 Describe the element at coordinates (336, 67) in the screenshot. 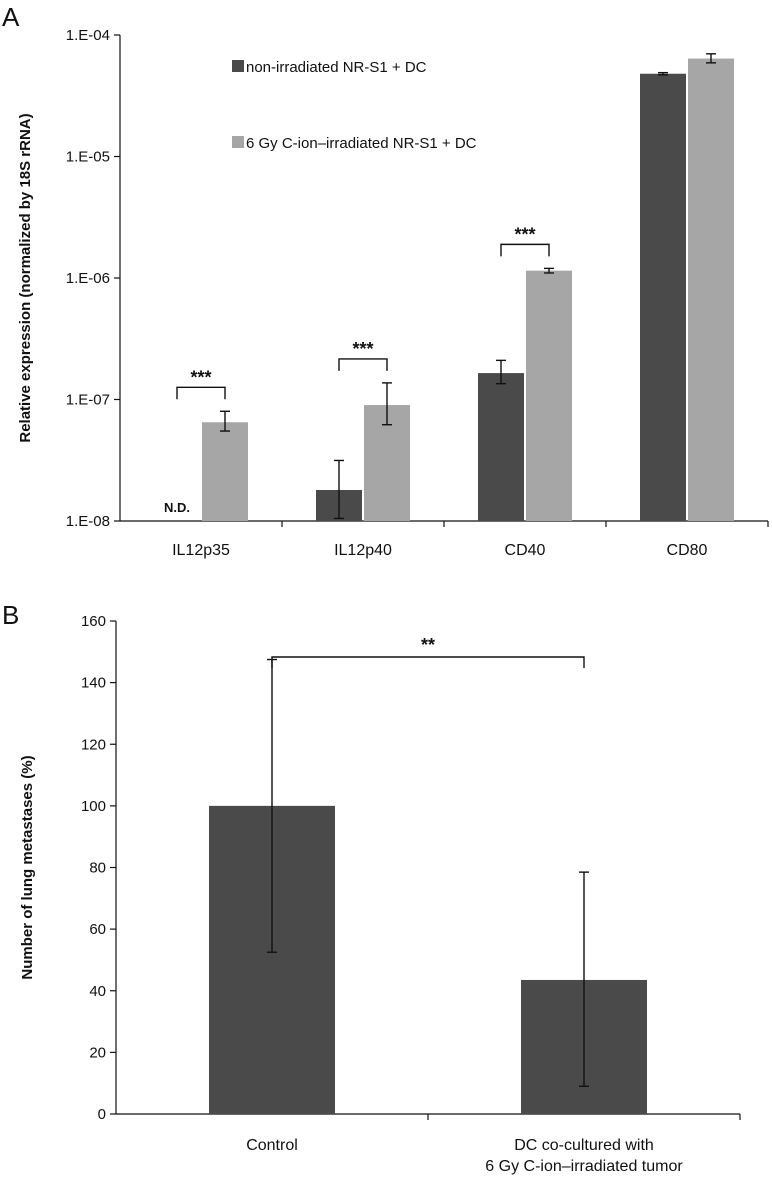

I see `legend-label-non-irradiated: non-irradiated NR-S1 + DC` at that location.